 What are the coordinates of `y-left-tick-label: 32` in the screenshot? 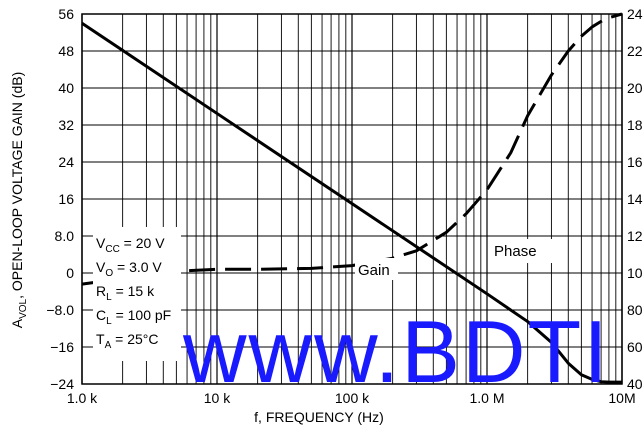 It's located at (66, 125).